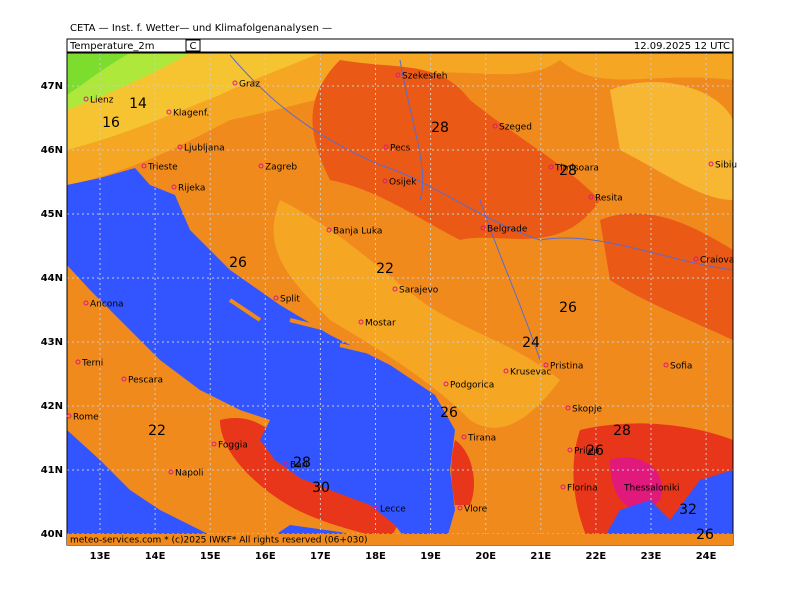  What do you see at coordinates (671, 140) in the screenshot?
I see `zone-carpathian` at bounding box center [671, 140].